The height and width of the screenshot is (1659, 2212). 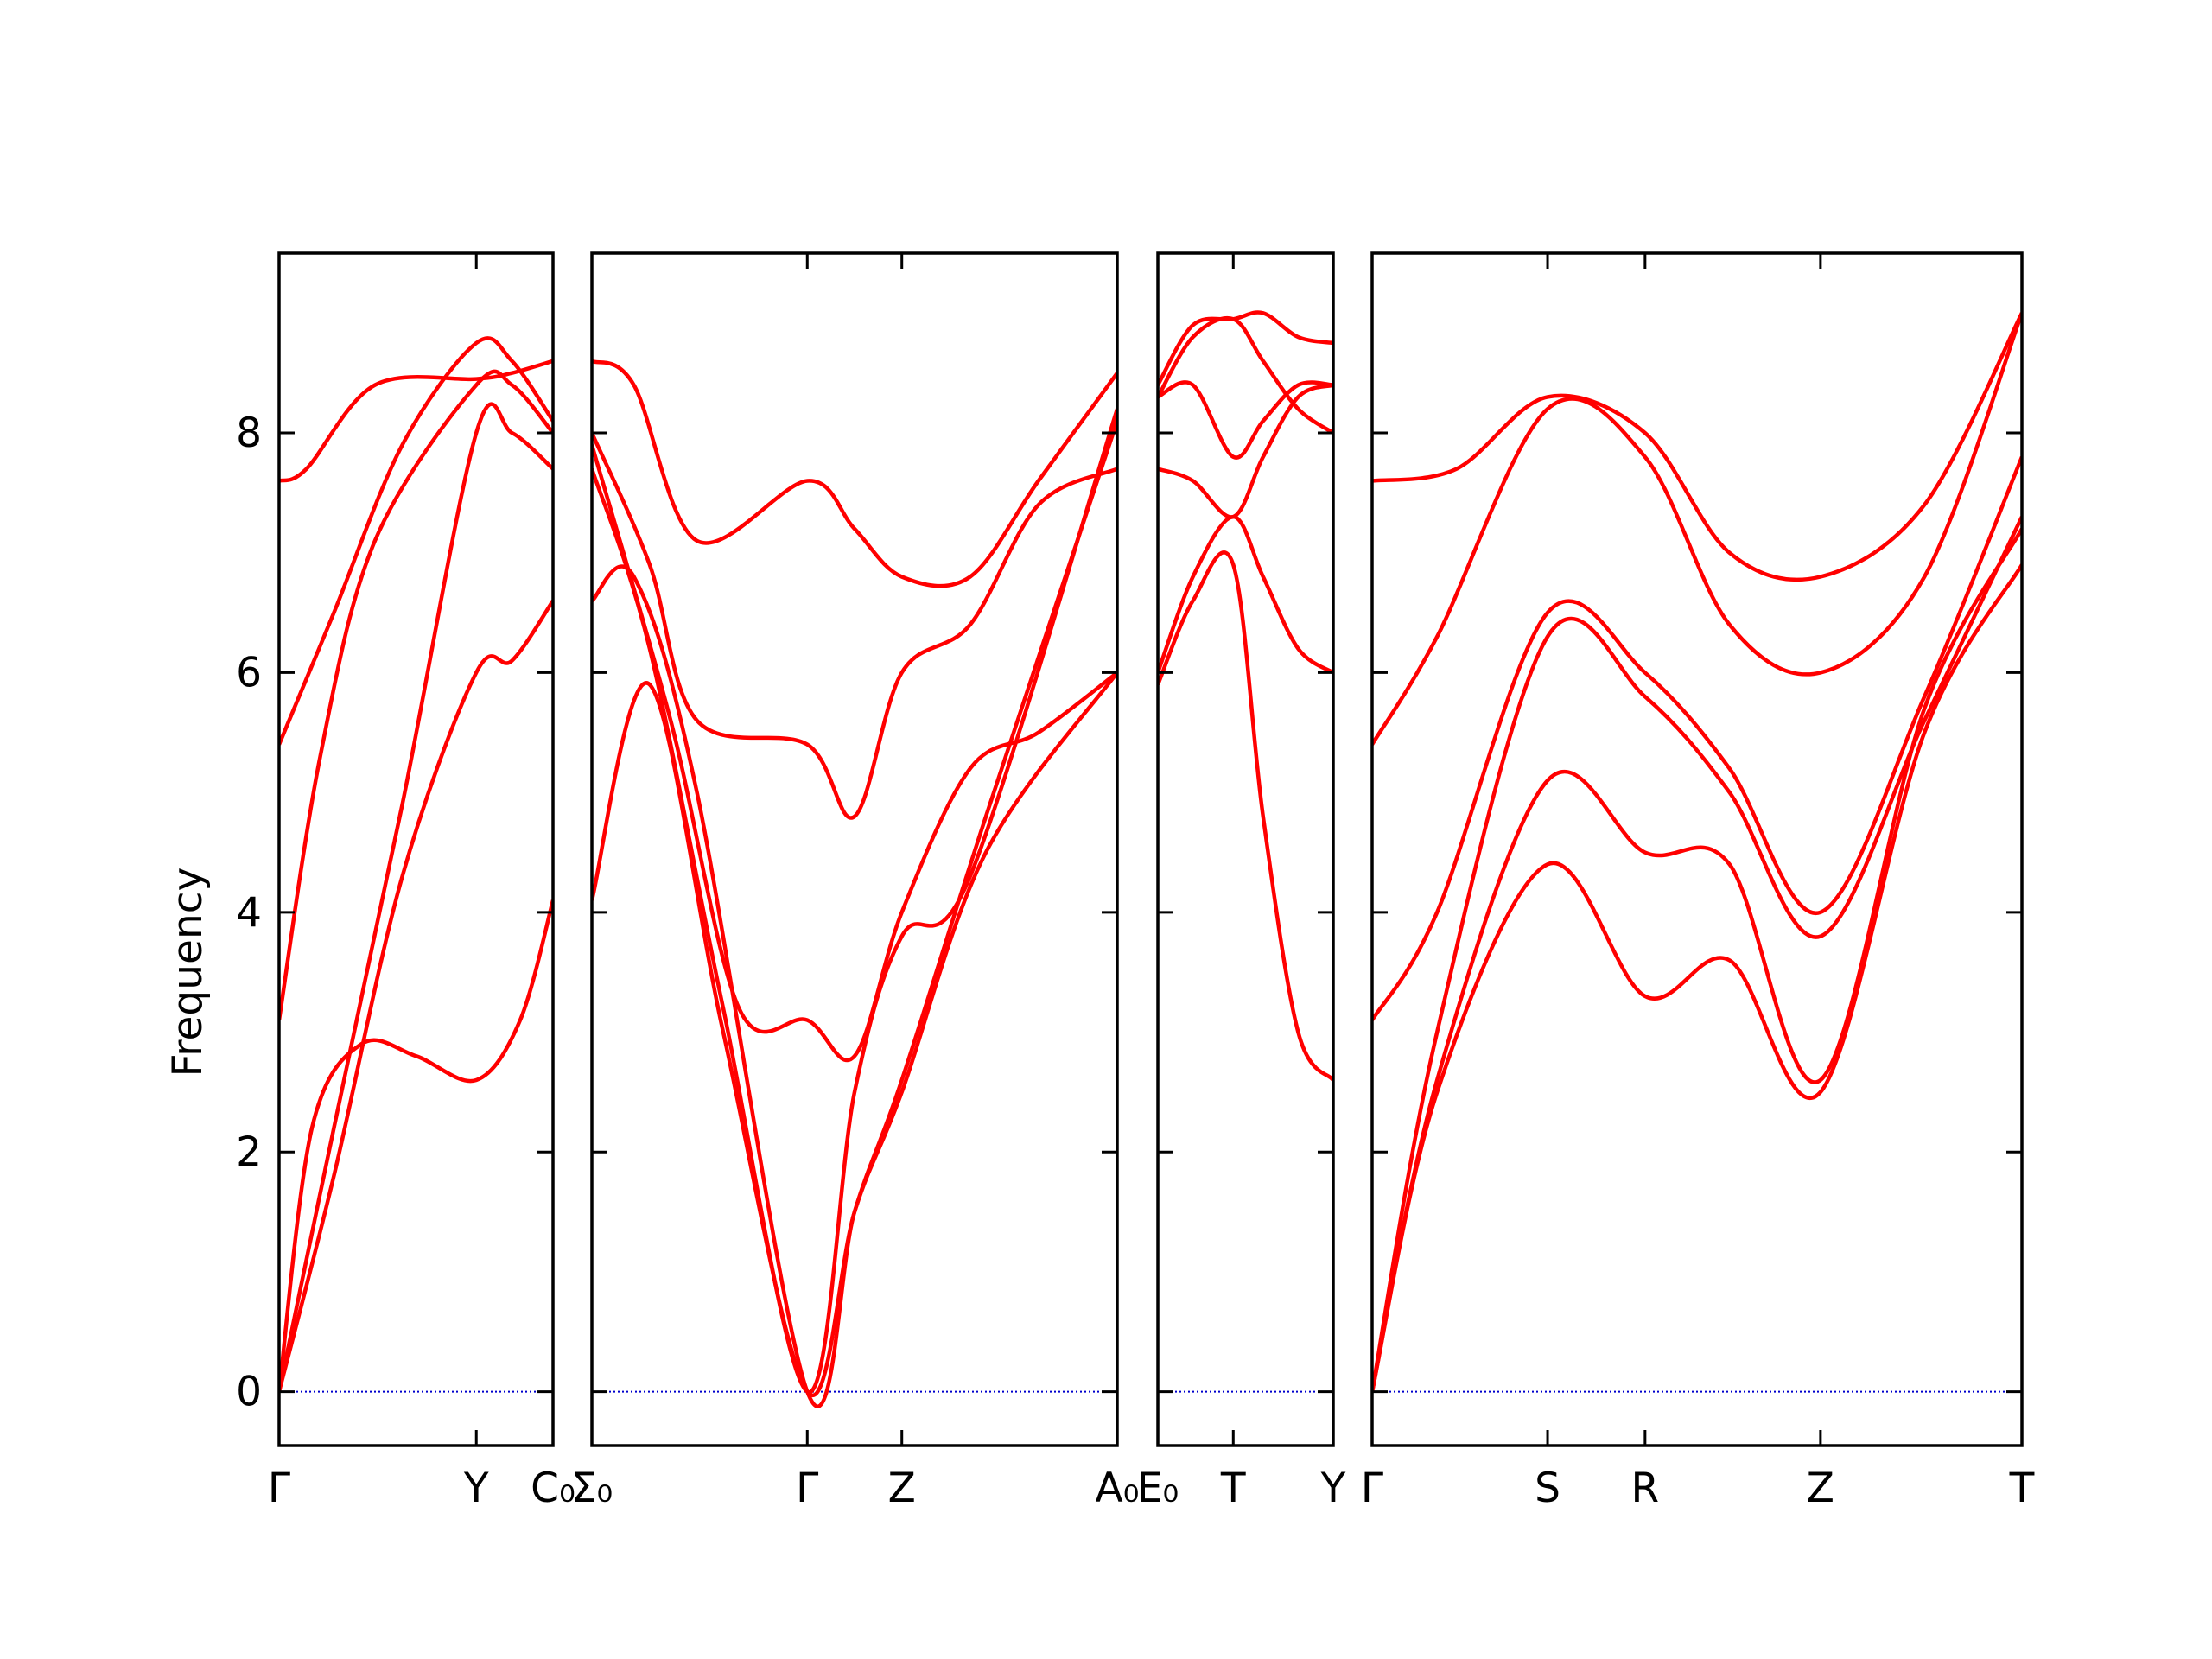 I want to click on panel-1: 0 2 4 6 8 Γ Y C₀, so click(x=405, y=881).